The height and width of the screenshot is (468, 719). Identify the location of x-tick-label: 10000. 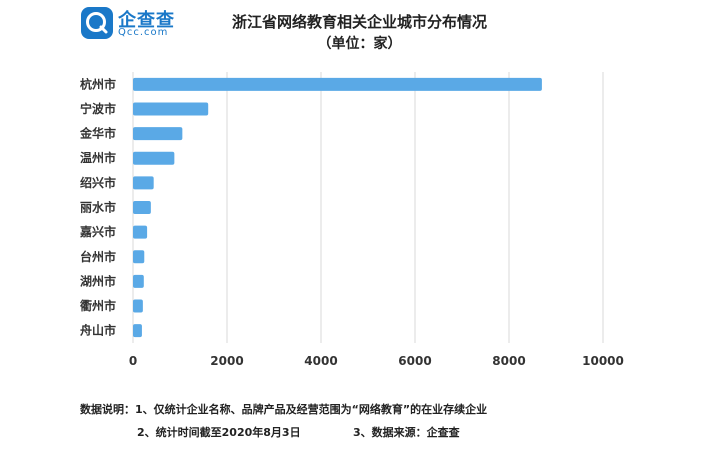
(603, 361).